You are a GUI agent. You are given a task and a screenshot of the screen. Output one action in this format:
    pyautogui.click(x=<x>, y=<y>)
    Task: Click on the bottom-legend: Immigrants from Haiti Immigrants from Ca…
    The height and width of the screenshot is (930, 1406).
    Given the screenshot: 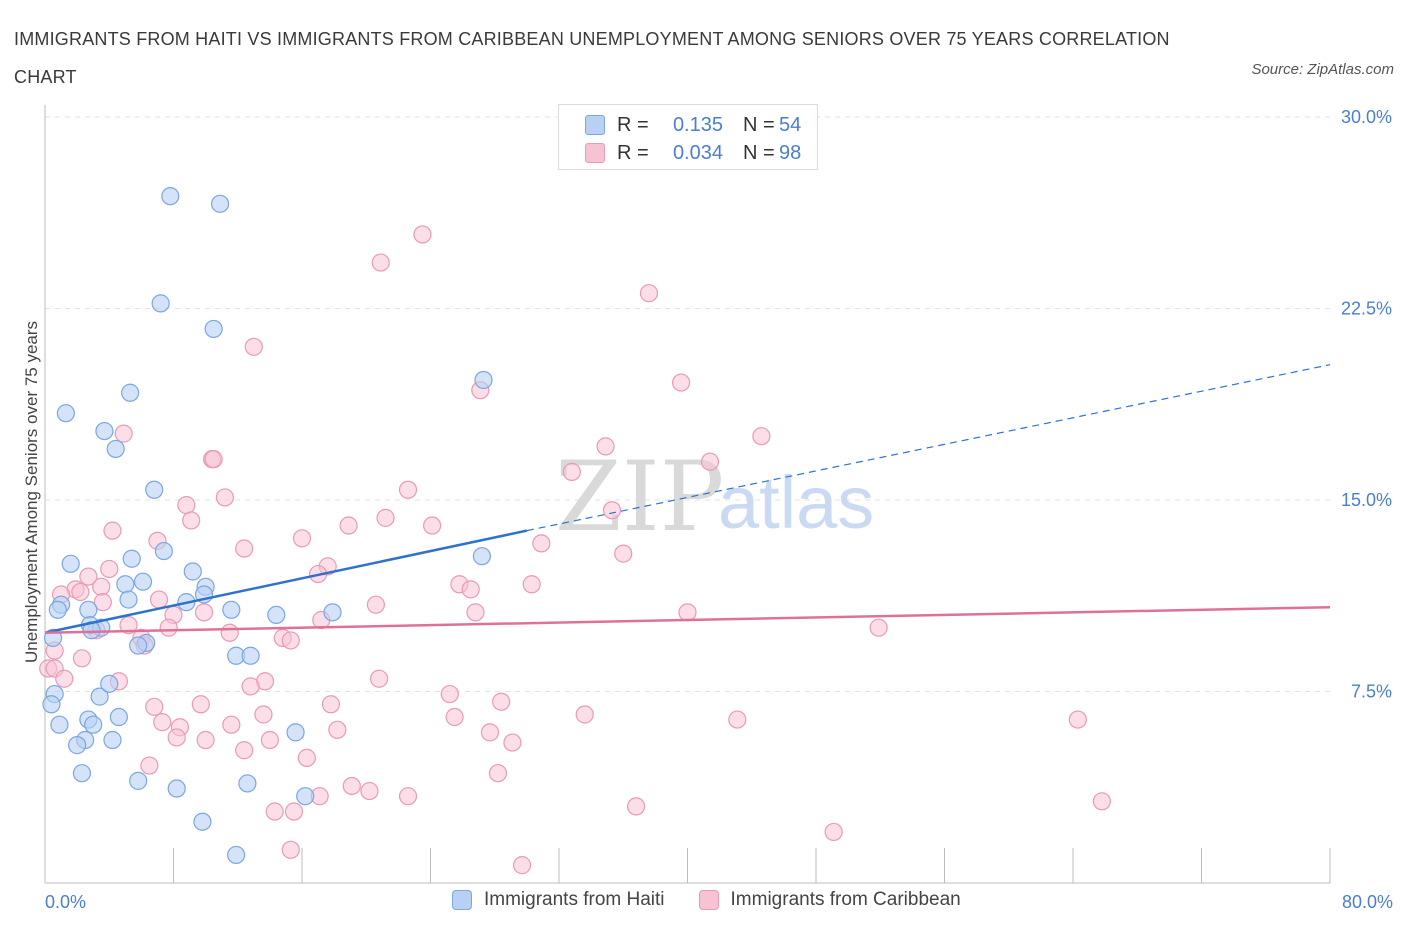 What is the action you would take?
    pyautogui.click(x=723, y=900)
    